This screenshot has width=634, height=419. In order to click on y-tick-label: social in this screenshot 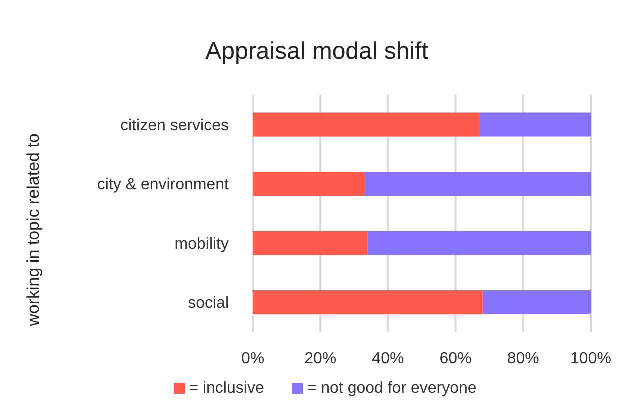, I will do `click(208, 303)`.